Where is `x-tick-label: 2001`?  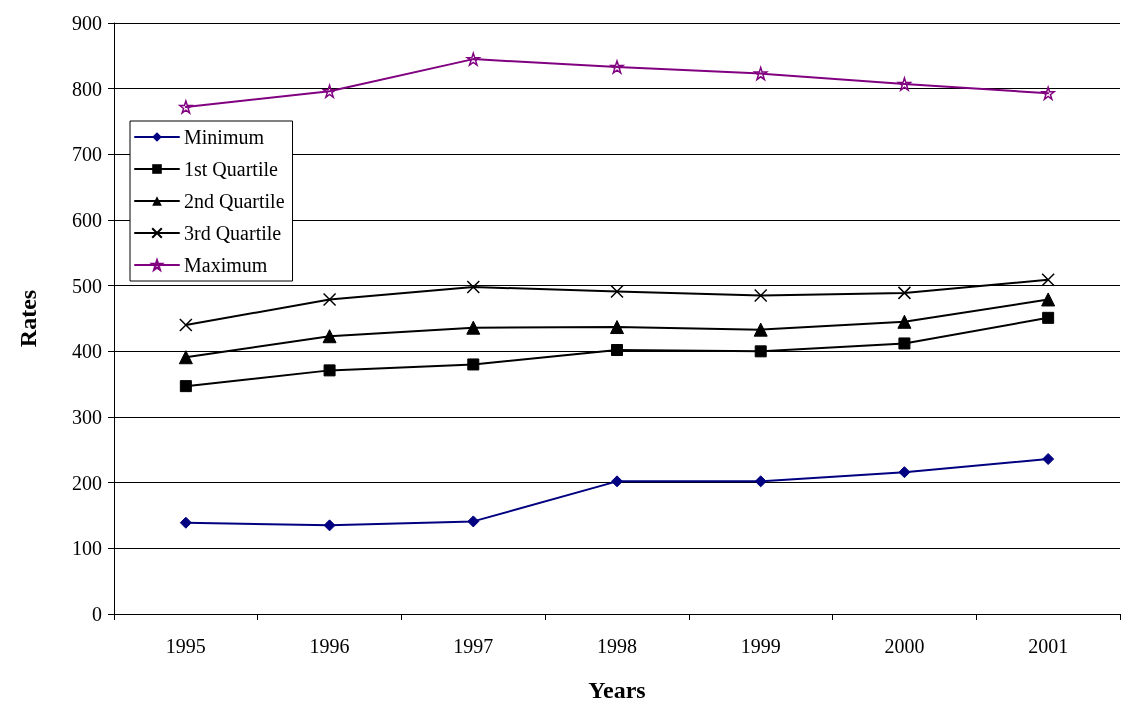 x-tick-label: 2001 is located at coordinates (1048, 646).